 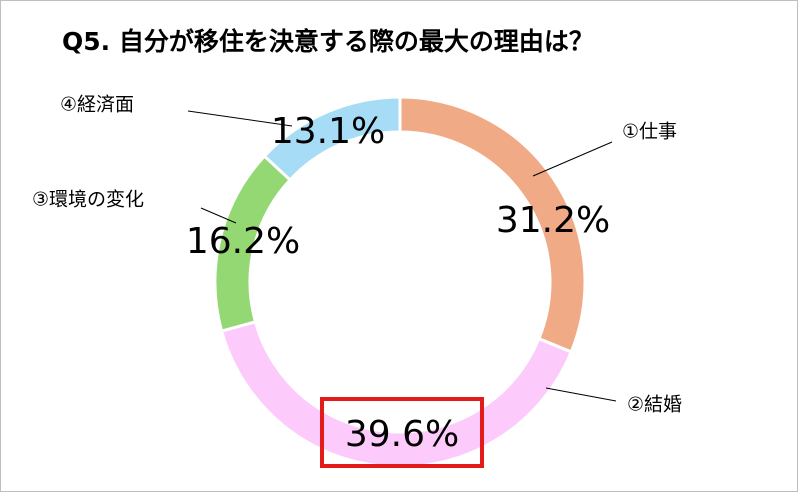 What do you see at coordinates (88, 200) in the screenshot?
I see `category-label: ③環境の変化` at bounding box center [88, 200].